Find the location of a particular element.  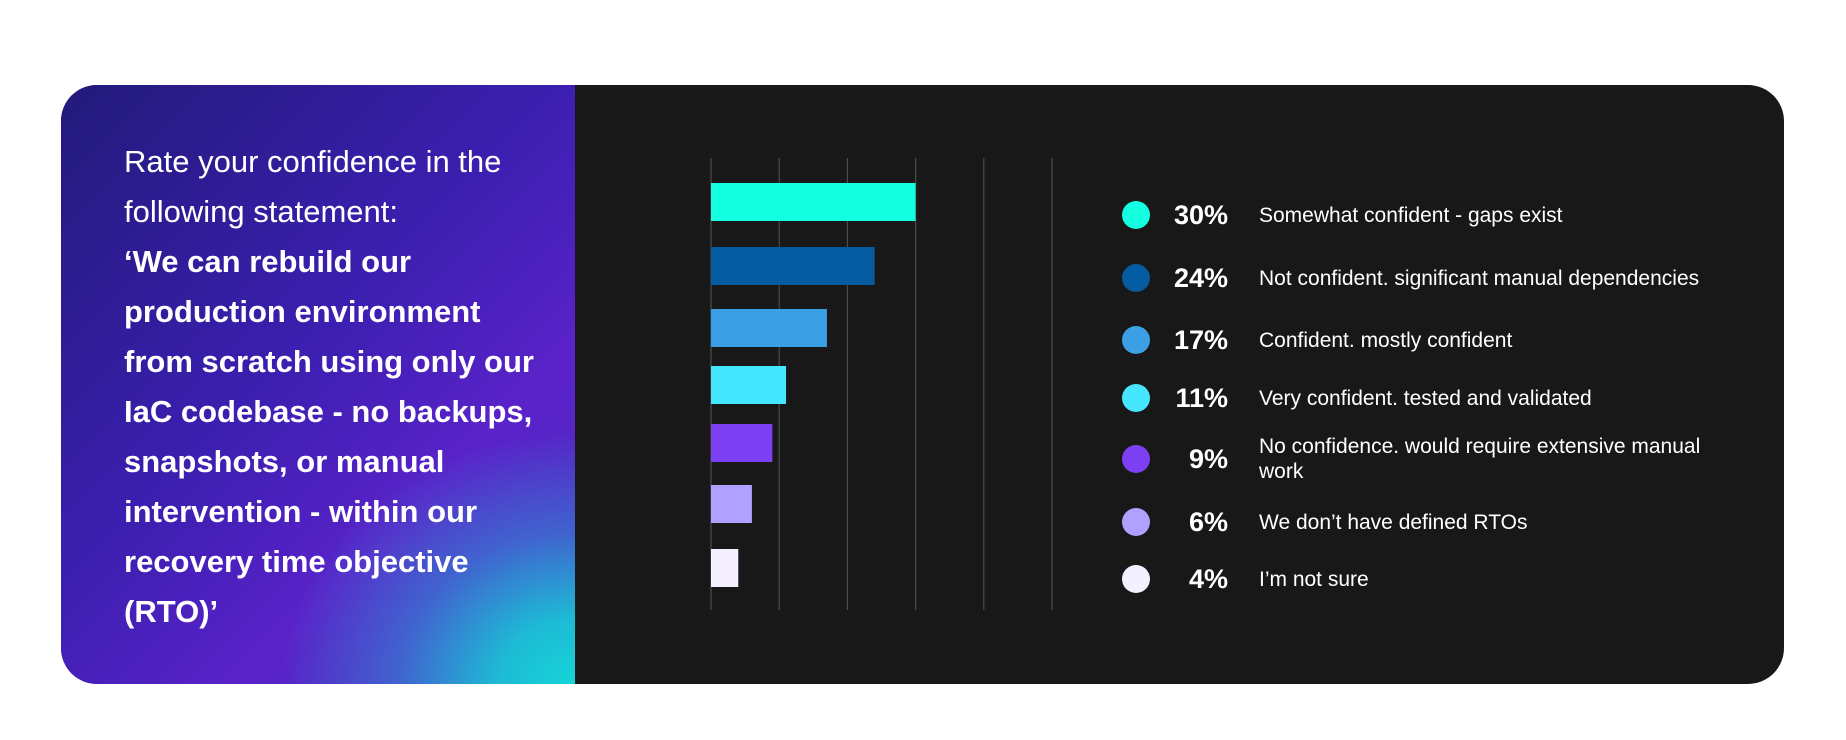

legend-item: 11% Very confident. tested and validated is located at coordinates (1452, 398).